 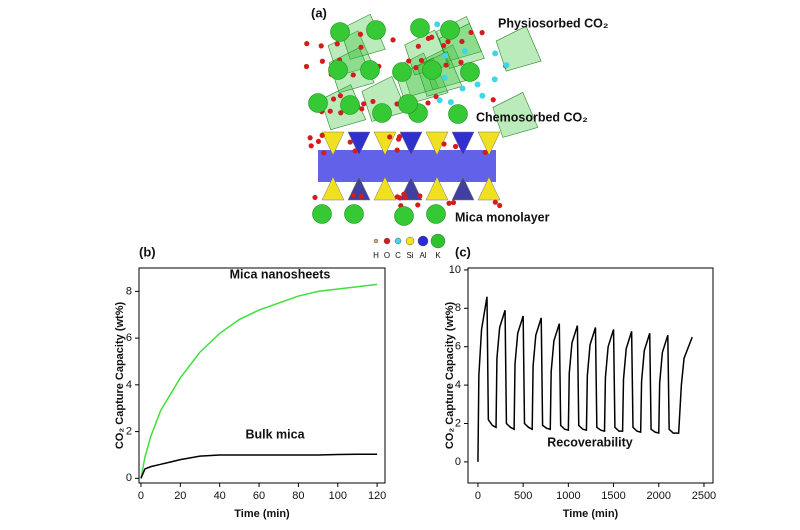 I want to click on data-line, so click(x=259, y=381).